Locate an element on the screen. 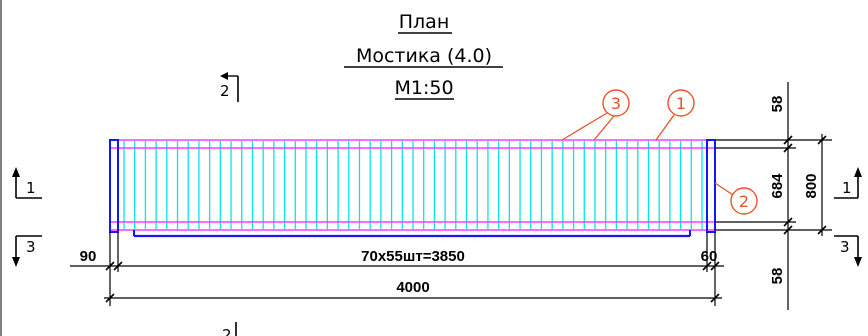 The height and width of the screenshot is (336, 868). title-bridge: Мостика (4.0) is located at coordinates (424, 56).